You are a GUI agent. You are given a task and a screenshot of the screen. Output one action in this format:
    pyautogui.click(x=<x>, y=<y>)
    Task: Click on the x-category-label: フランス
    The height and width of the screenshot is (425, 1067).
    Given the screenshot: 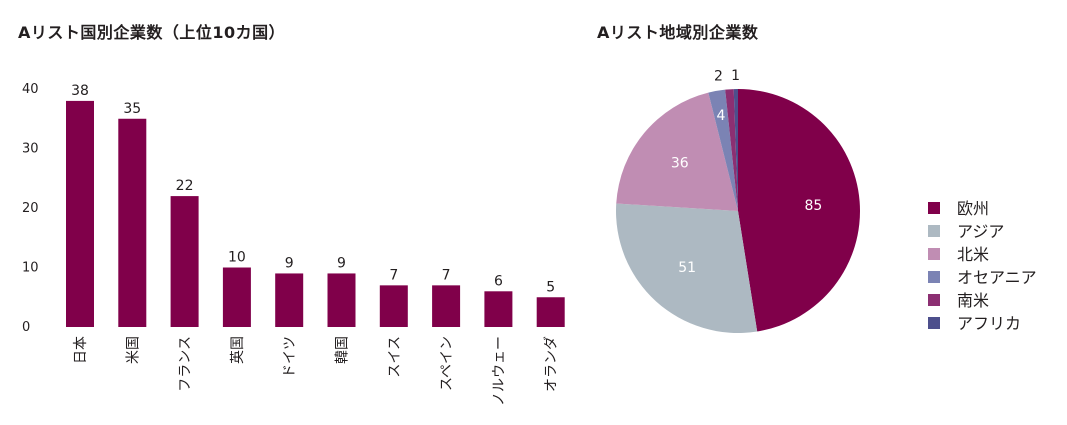 What is the action you would take?
    pyautogui.click(x=186, y=364)
    